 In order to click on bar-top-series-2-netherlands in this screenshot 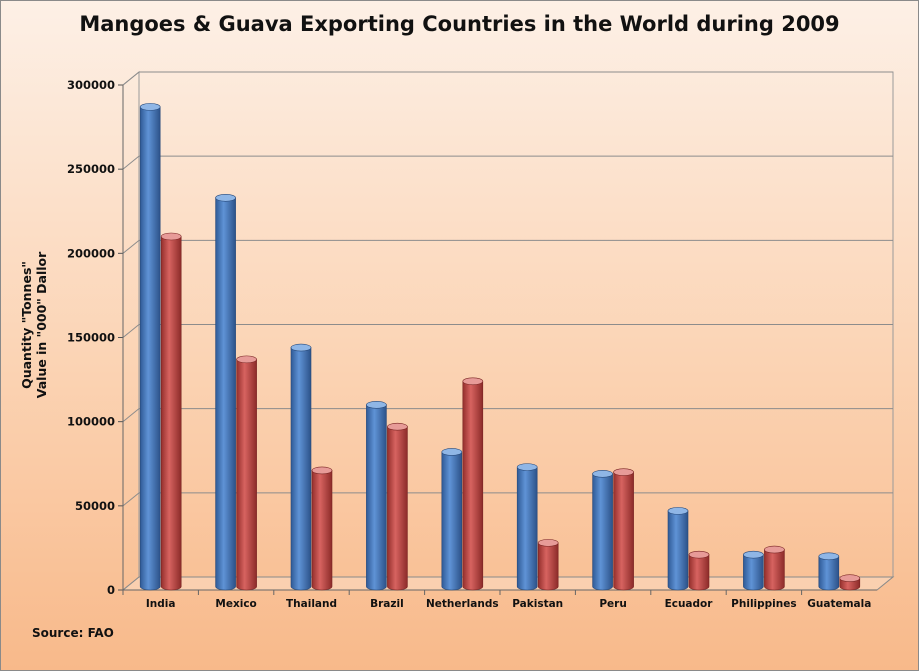, I will do `click(473, 381)`.